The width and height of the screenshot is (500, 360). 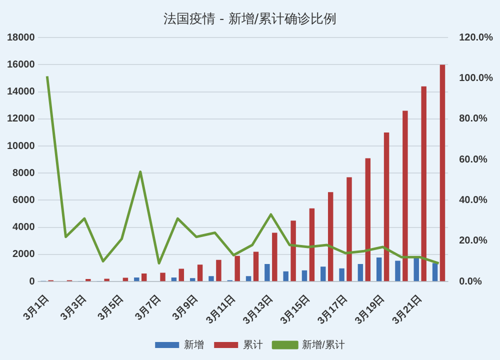 What do you see at coordinates (194, 344) in the screenshot?
I see `legend-label: 新增` at bounding box center [194, 344].